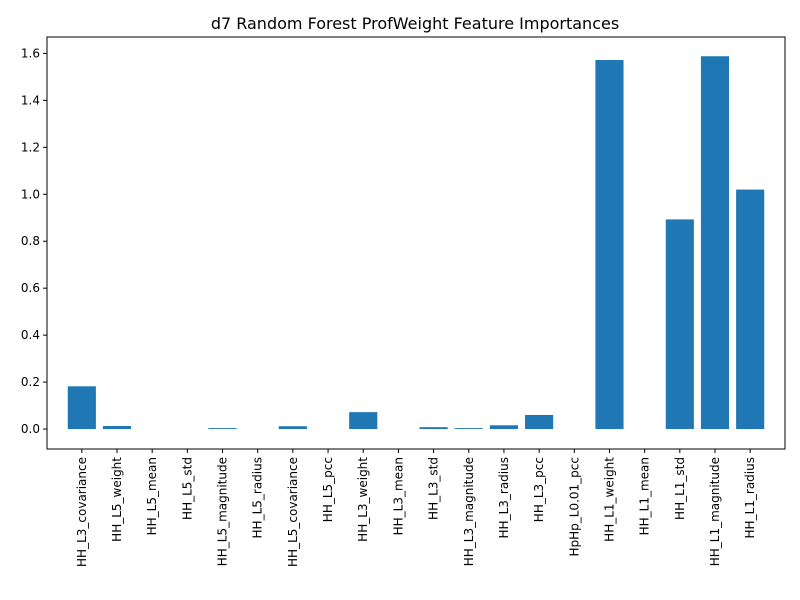 The height and width of the screenshot is (600, 800). Describe the element at coordinates (645, 496) in the screenshot. I see `x-tick-label: HH_L1_mean` at that location.